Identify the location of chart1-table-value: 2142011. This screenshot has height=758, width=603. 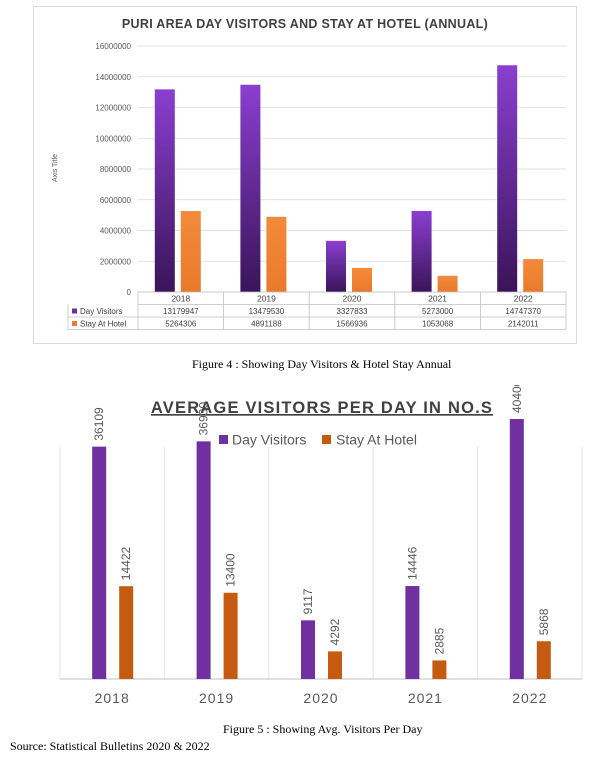
(523, 324).